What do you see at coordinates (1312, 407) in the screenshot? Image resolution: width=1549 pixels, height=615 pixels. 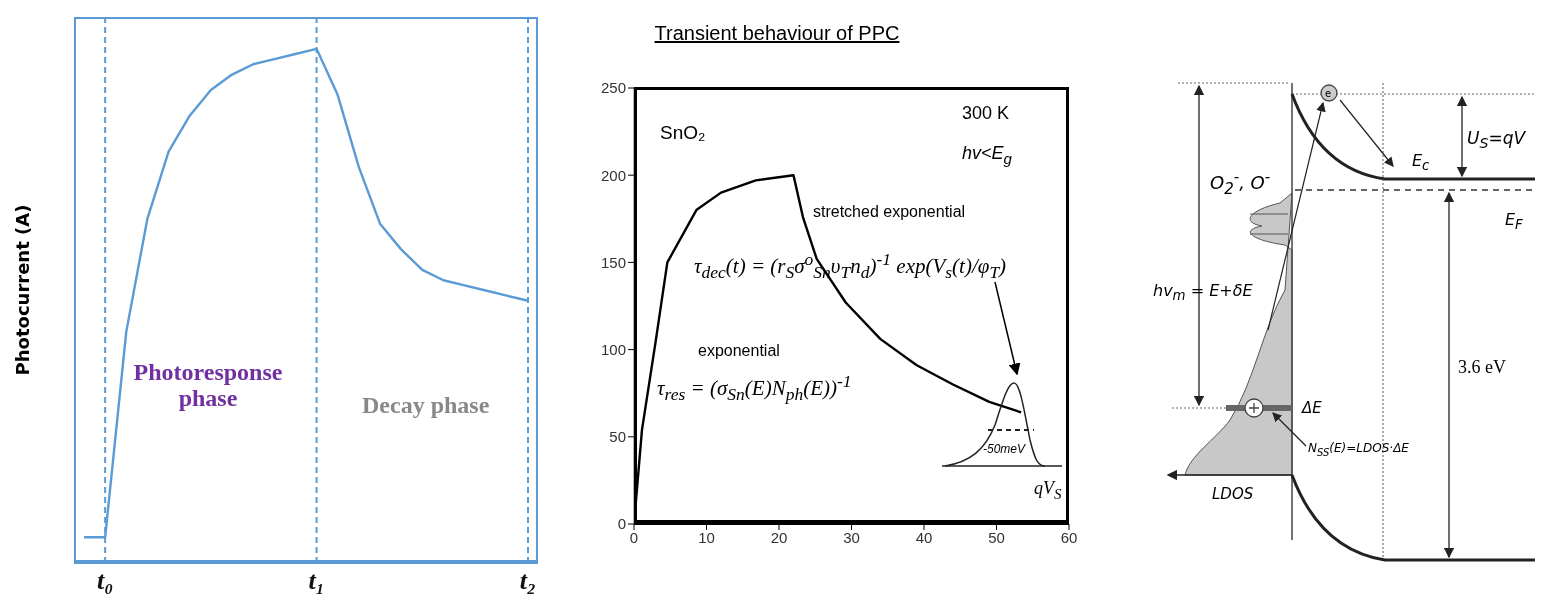 I see `text: ΔE` at bounding box center [1312, 407].